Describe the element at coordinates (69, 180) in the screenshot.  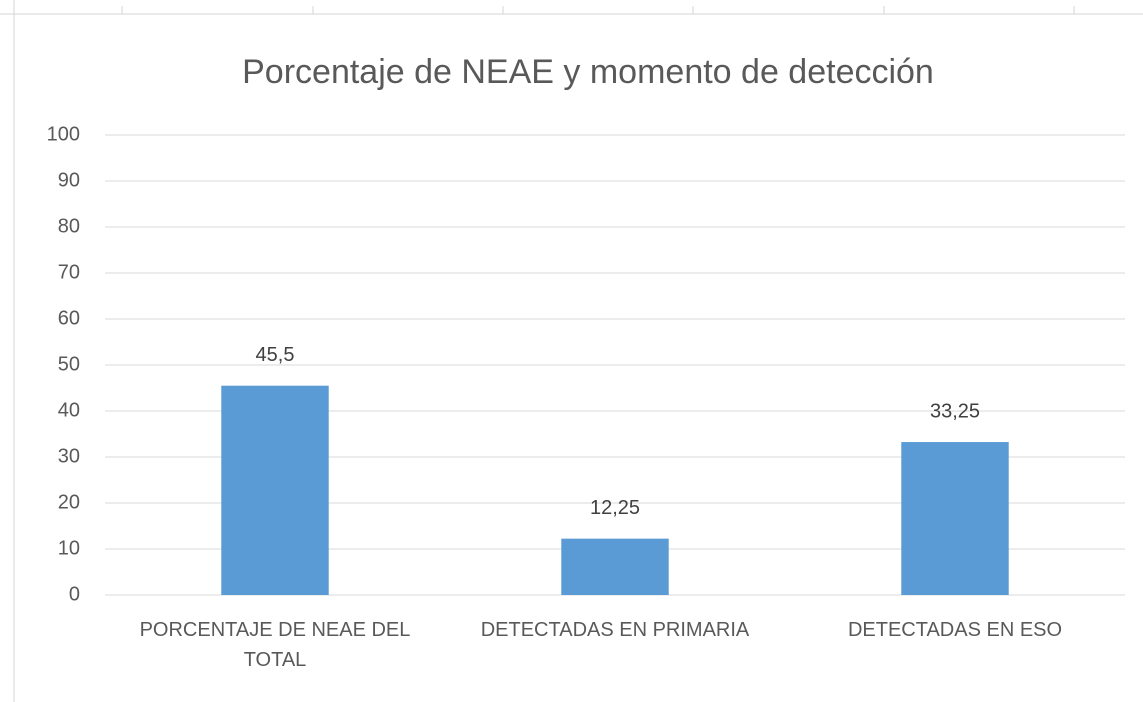
I see `y-tick-label: 90` at that location.